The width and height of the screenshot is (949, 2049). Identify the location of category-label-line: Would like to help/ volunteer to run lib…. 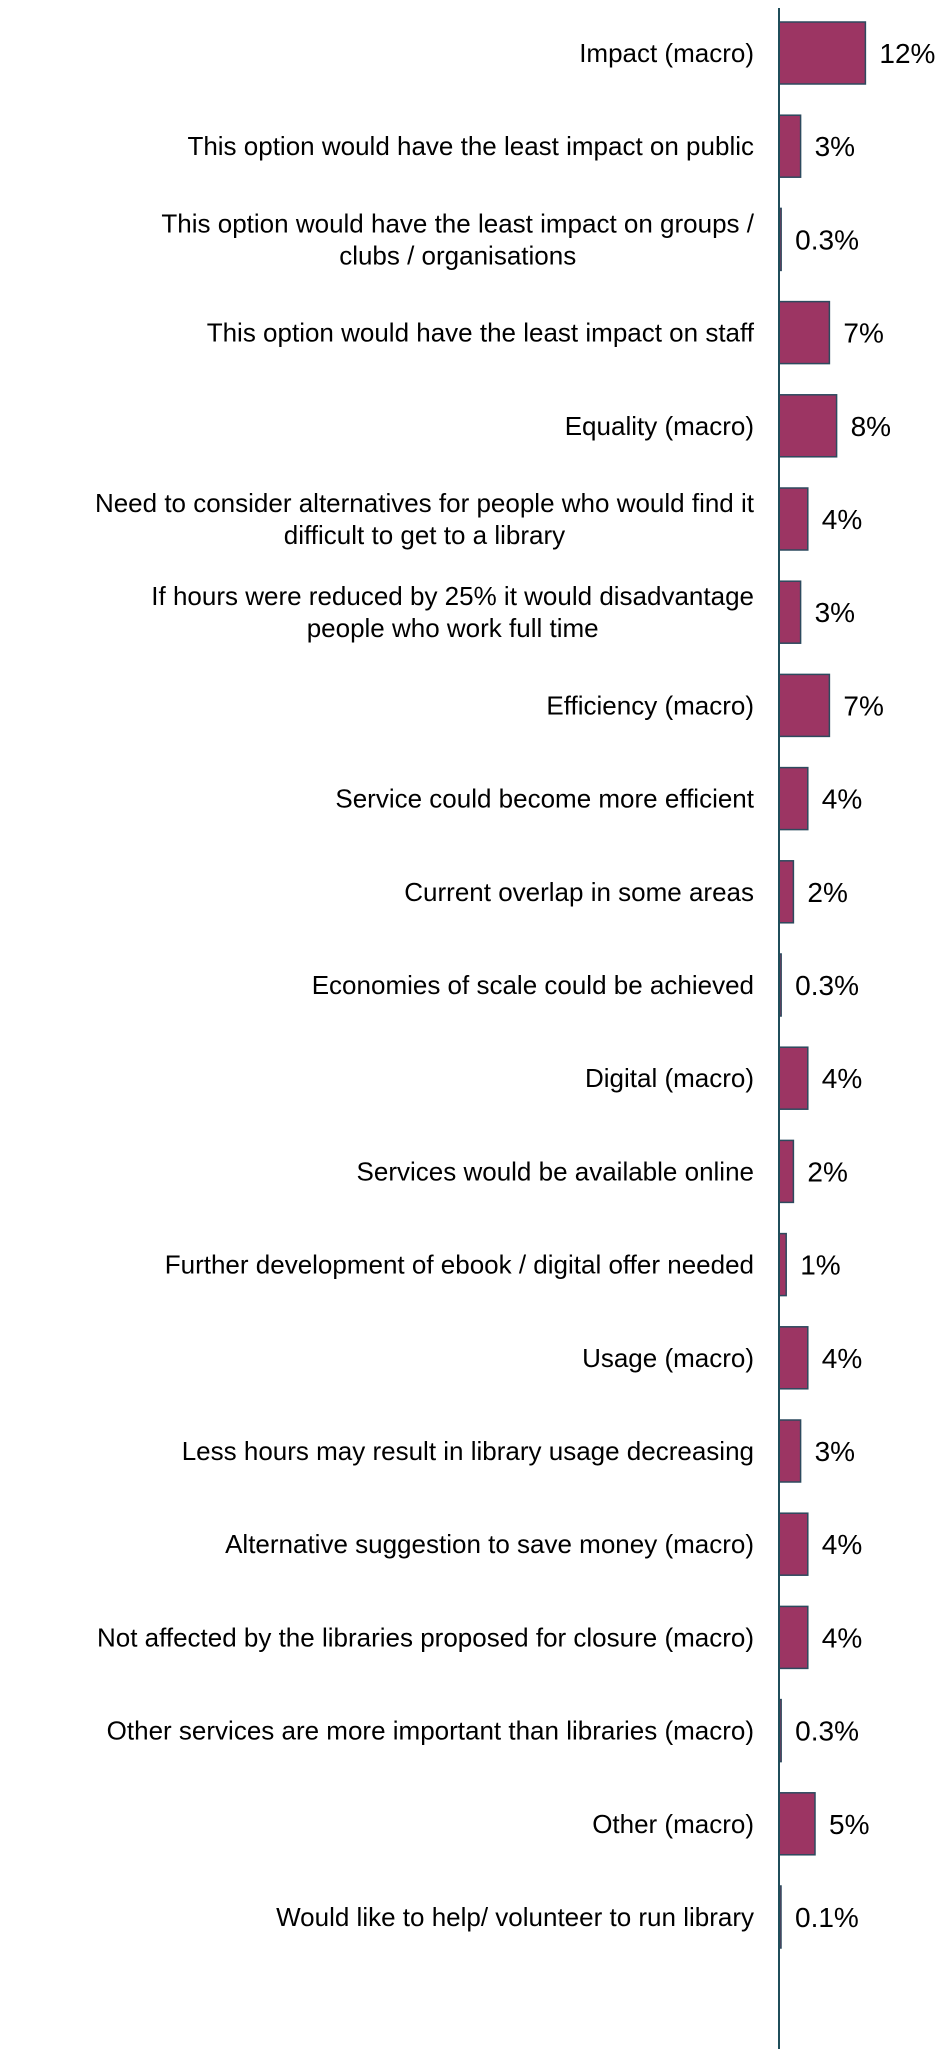
(515, 1917).